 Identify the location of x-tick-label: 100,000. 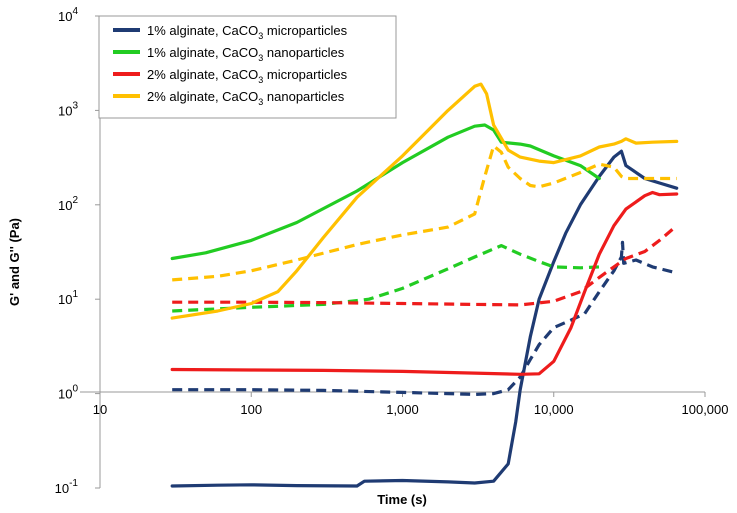
(705, 409).